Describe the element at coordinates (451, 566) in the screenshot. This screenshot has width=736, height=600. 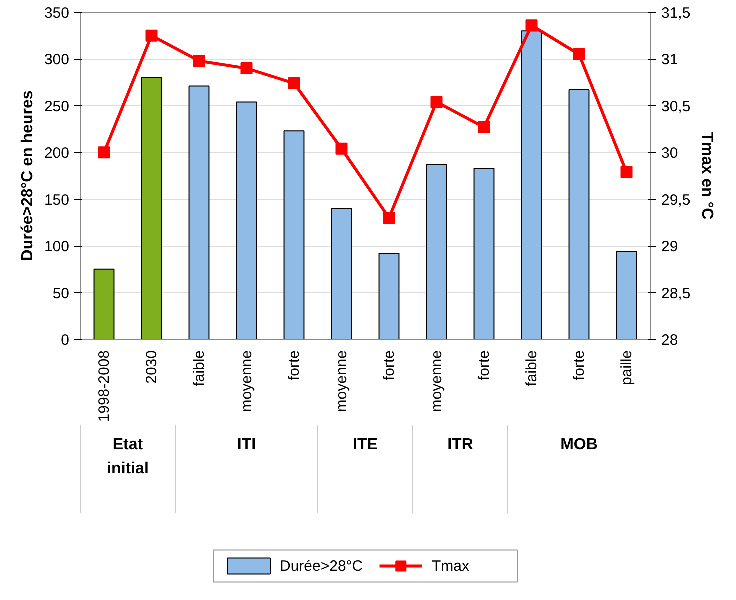
I see `legend-label: Tmax` at that location.